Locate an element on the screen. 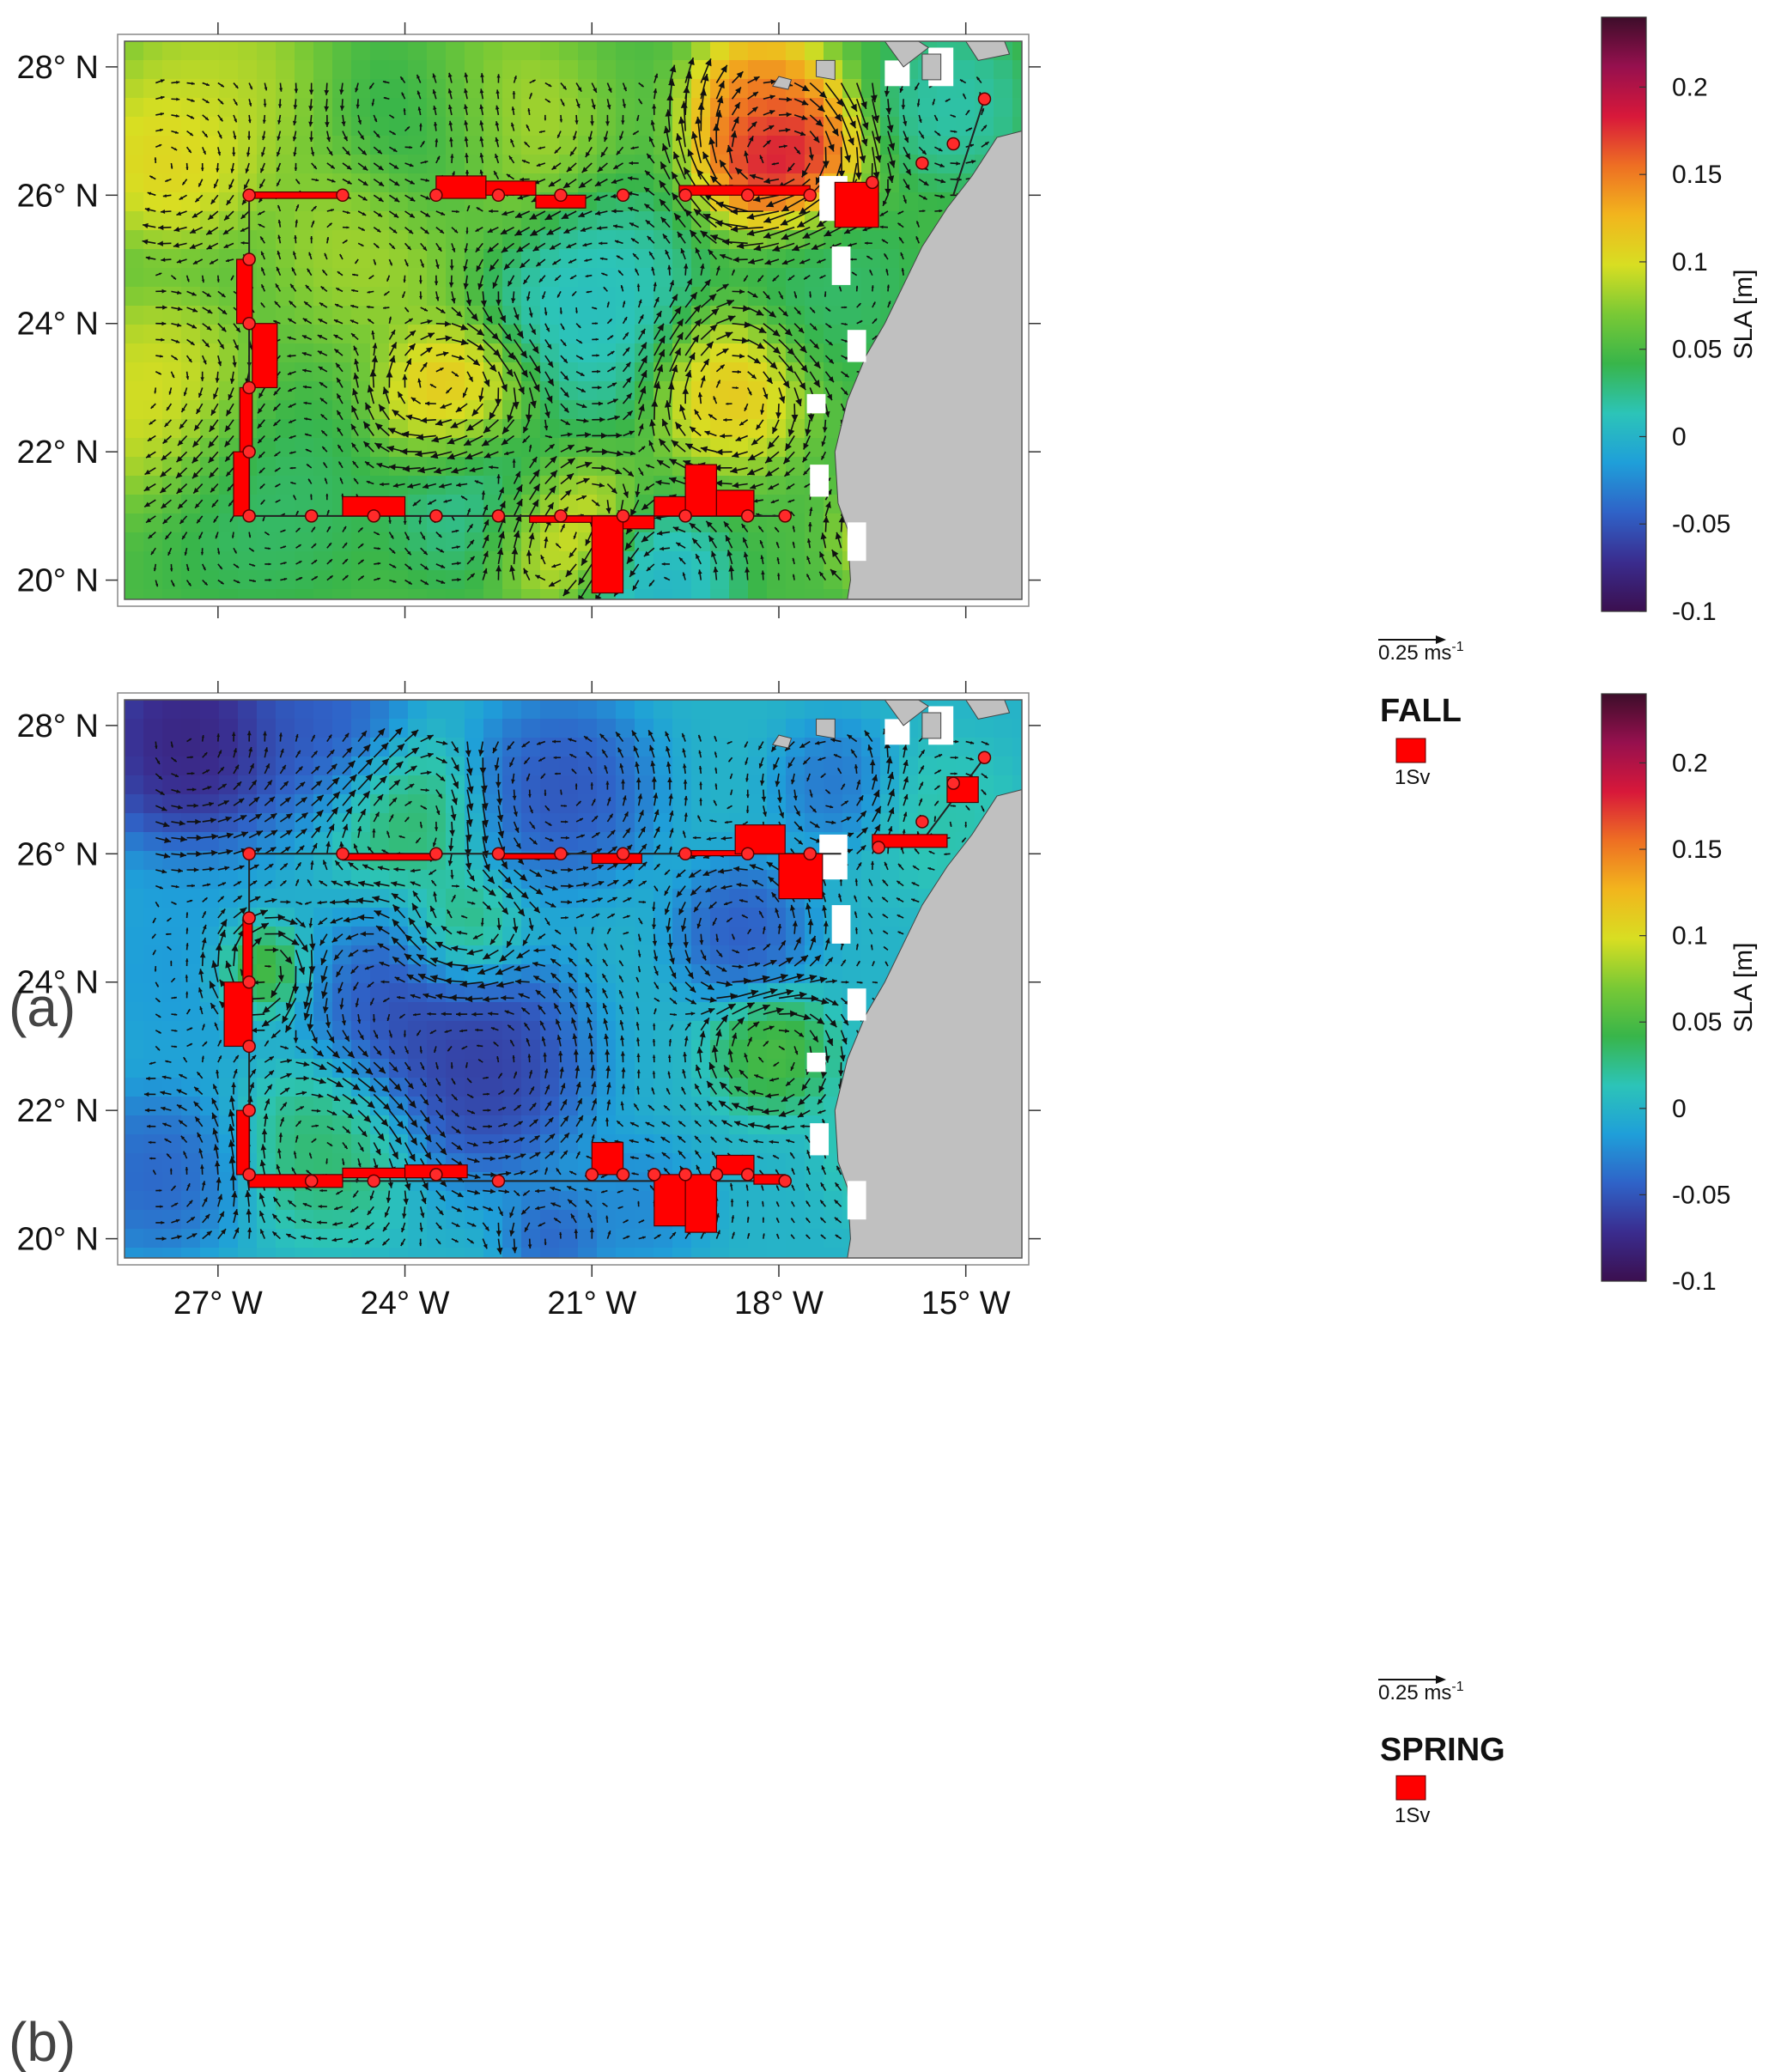 The height and width of the screenshot is (2072, 1775). transport-scale-legend-spring: 1Sv is located at coordinates (1412, 1801).